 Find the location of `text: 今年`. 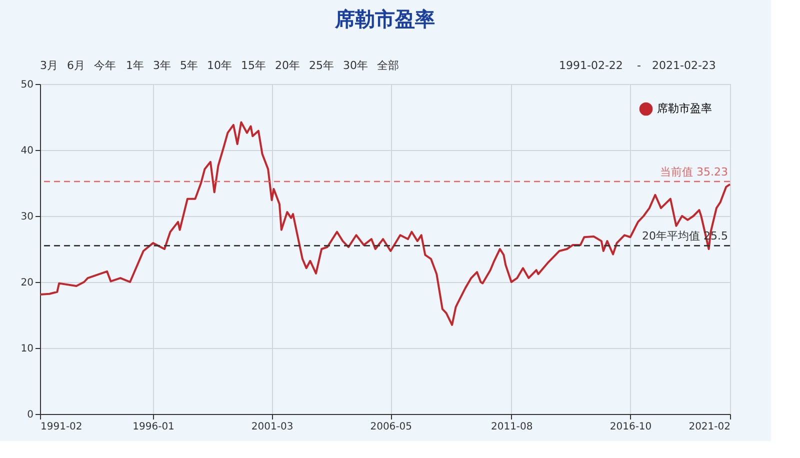

text: 今年 is located at coordinates (105, 65).